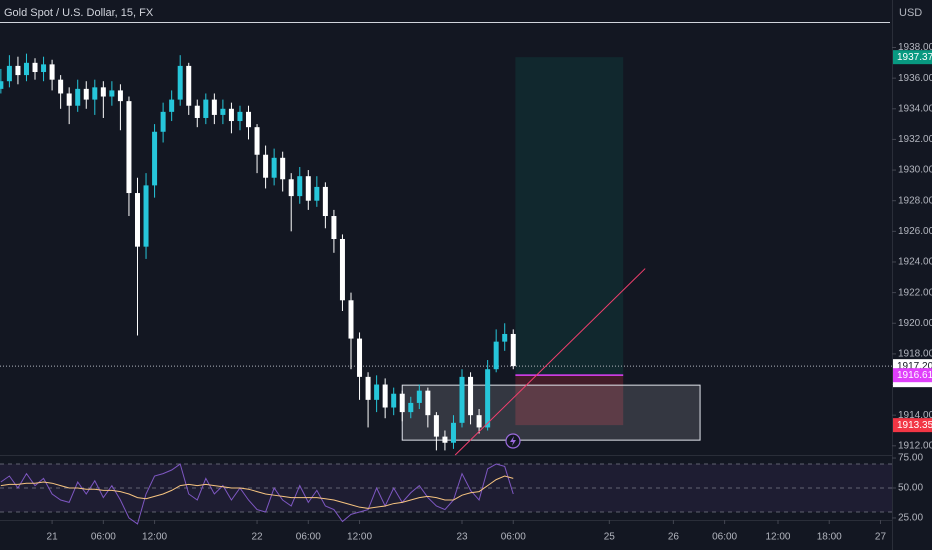  Describe the element at coordinates (550, 362) in the screenshot. I see `trendline` at that location.